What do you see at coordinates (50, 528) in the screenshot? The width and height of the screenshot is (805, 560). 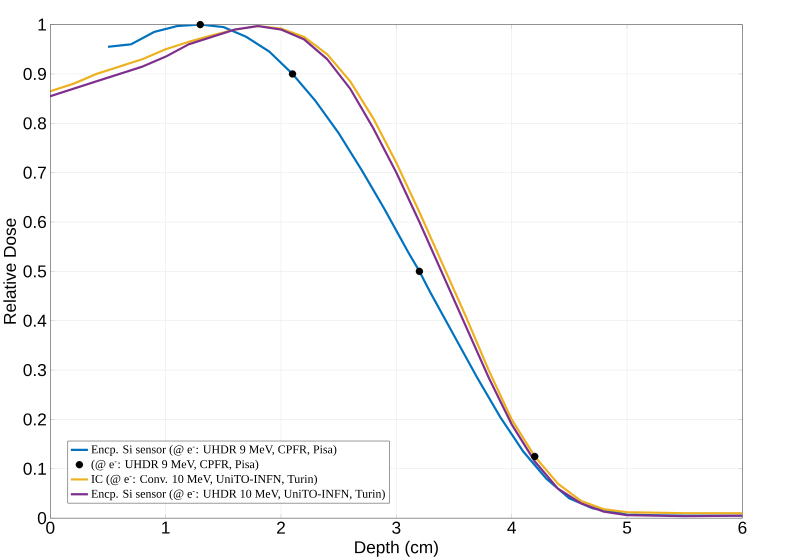 I see `x-tick-label: 0` at bounding box center [50, 528].